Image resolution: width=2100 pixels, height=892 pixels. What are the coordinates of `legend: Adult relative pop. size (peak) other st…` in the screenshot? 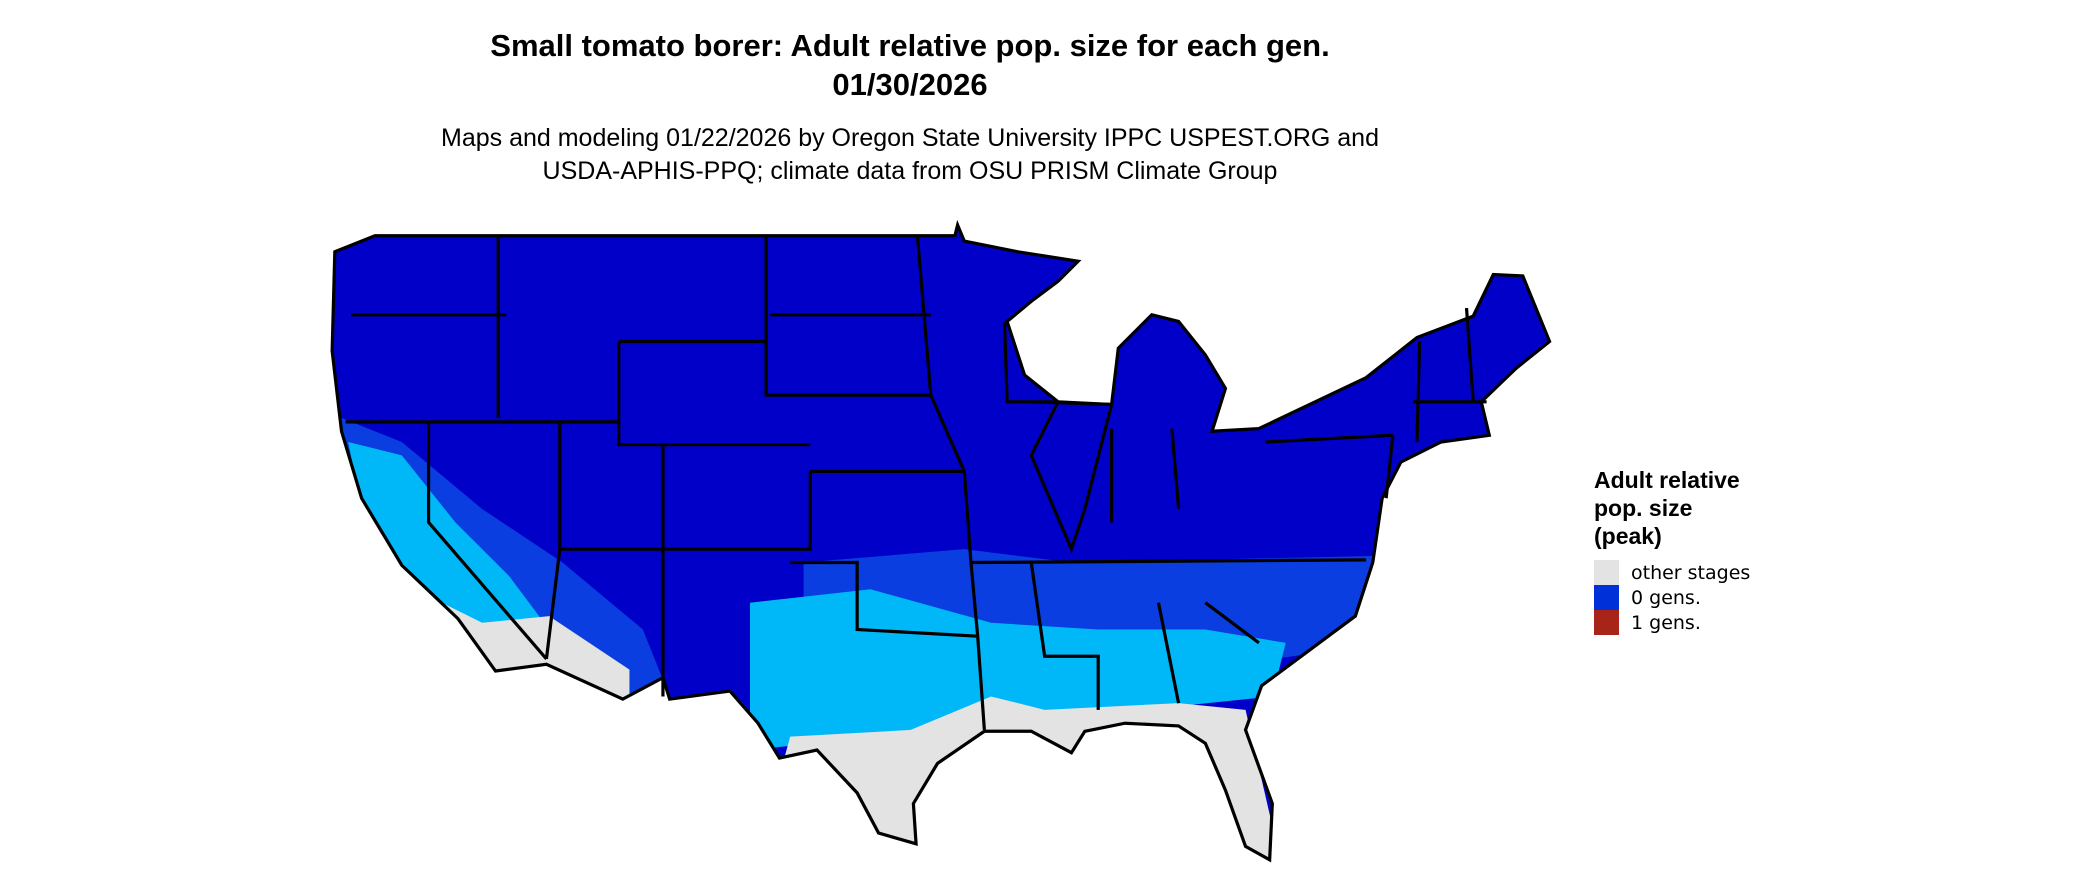 It's located at (1694, 550).